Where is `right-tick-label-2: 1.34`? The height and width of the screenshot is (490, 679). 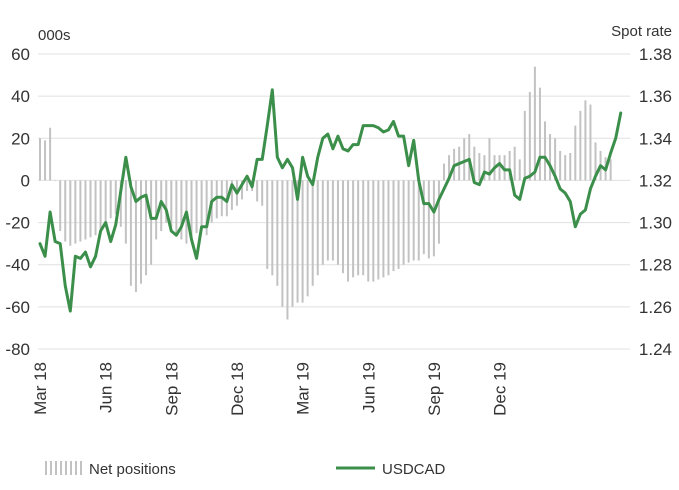
right-tick-label-2: 1.34 is located at coordinates (655, 138).